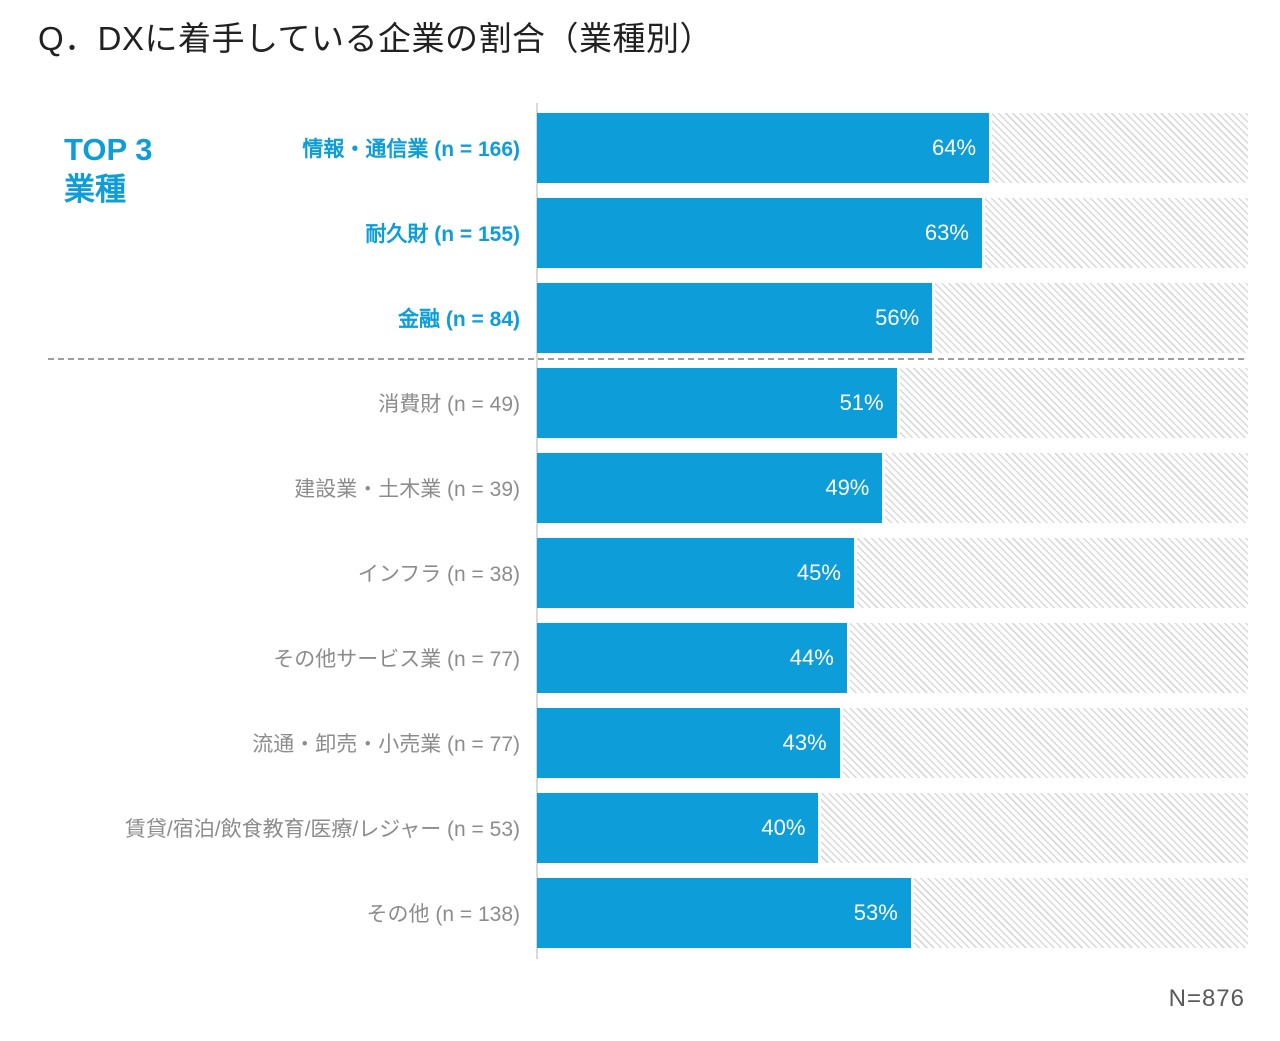  I want to click on category-label: 賃貸/宿泊/飲食教育/医療/レジャー (n = 53), so click(322, 829).